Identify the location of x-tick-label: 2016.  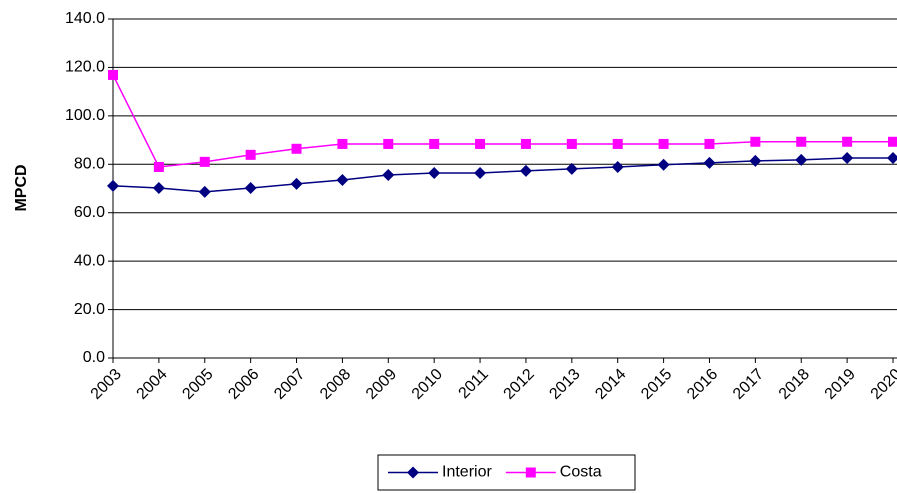
(702, 384).